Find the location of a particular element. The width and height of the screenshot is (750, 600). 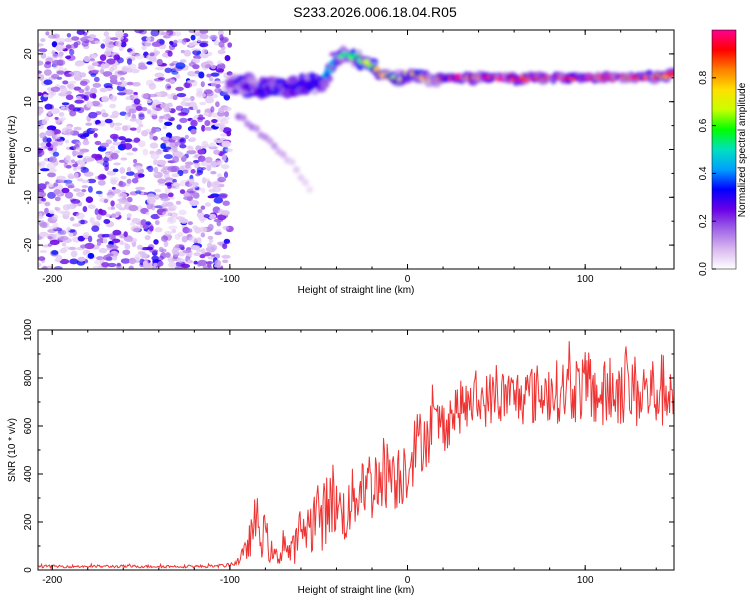

track-core is located at coordinates (301, 178).